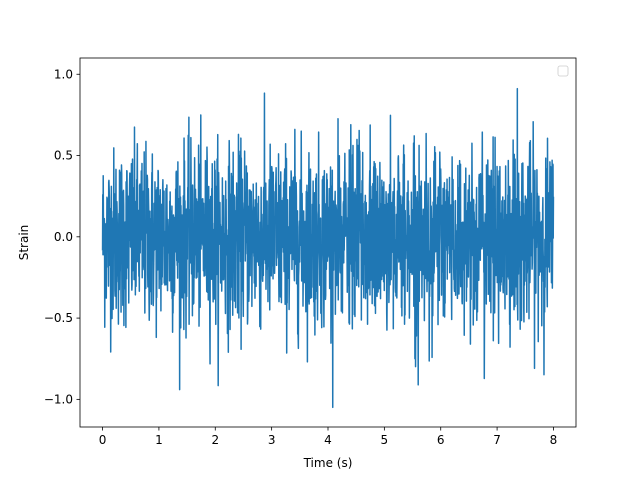 The image size is (640, 480). Describe the element at coordinates (441, 440) in the screenshot. I see `x-tick-label: 6` at that location.